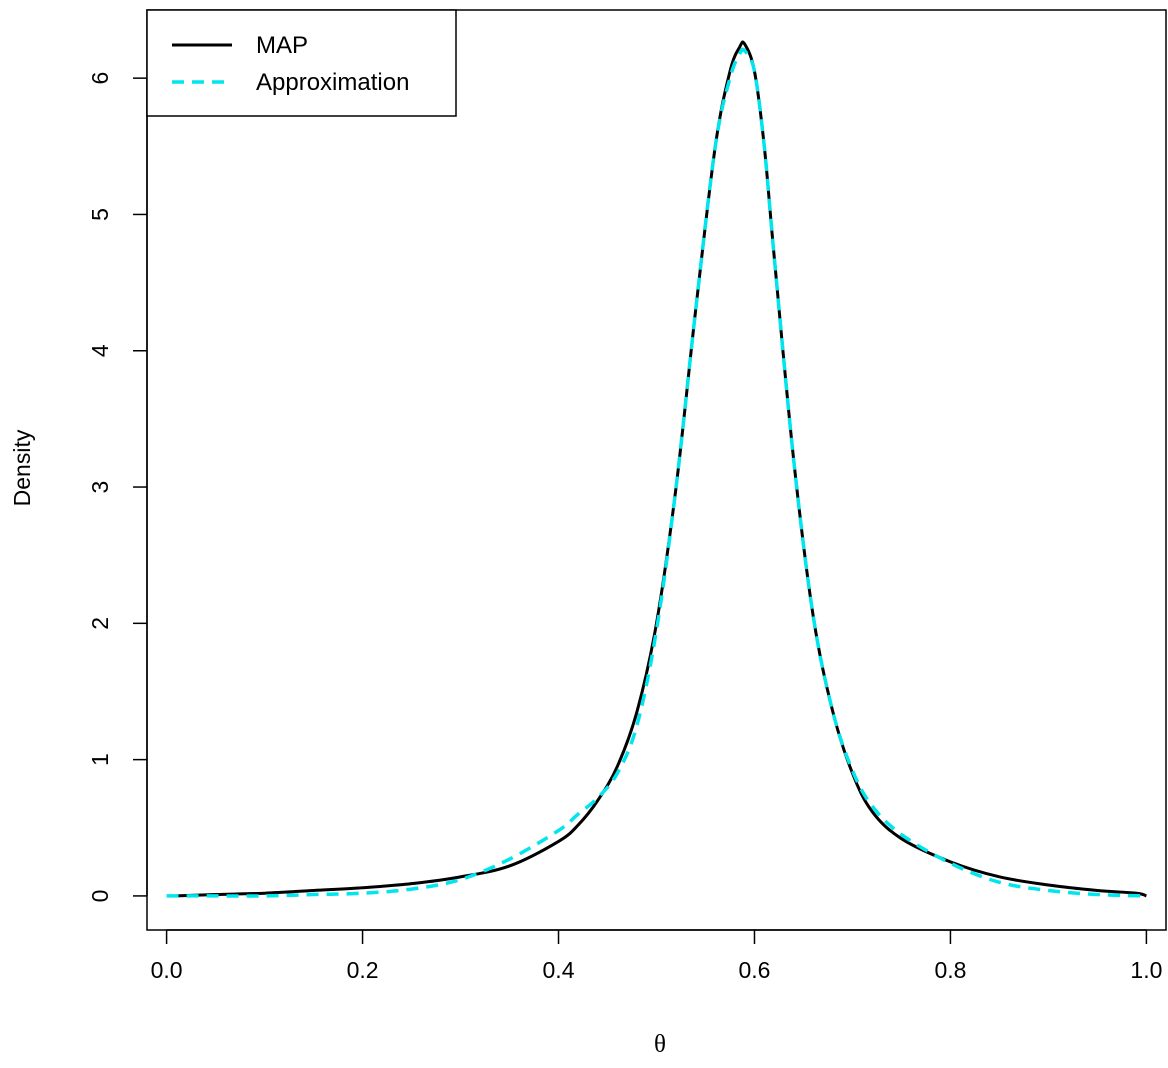  What do you see at coordinates (1146, 970) in the screenshot?
I see `x-tick-label: 1.0` at bounding box center [1146, 970].